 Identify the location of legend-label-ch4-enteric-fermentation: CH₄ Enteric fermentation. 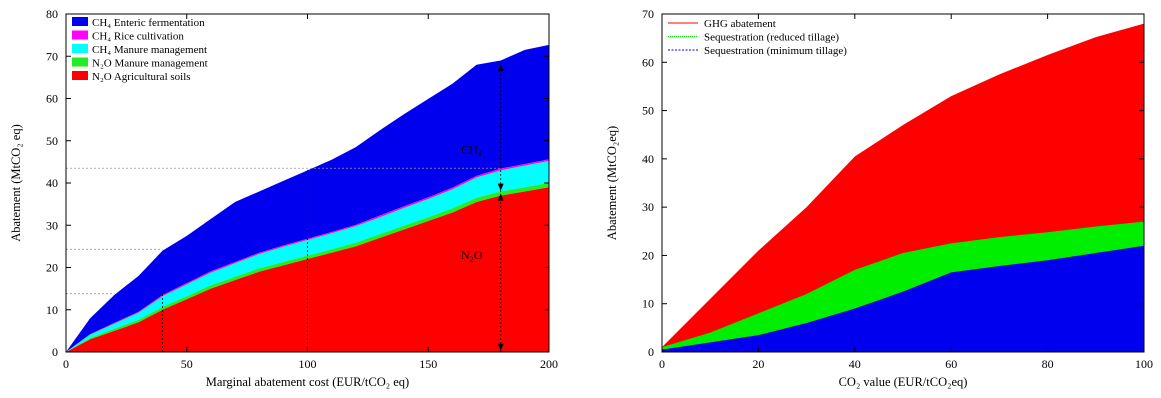
(148, 23).